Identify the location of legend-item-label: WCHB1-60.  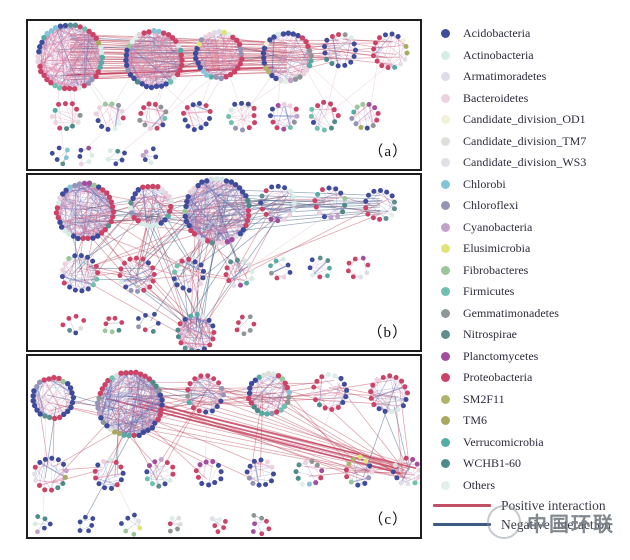
(492, 463).